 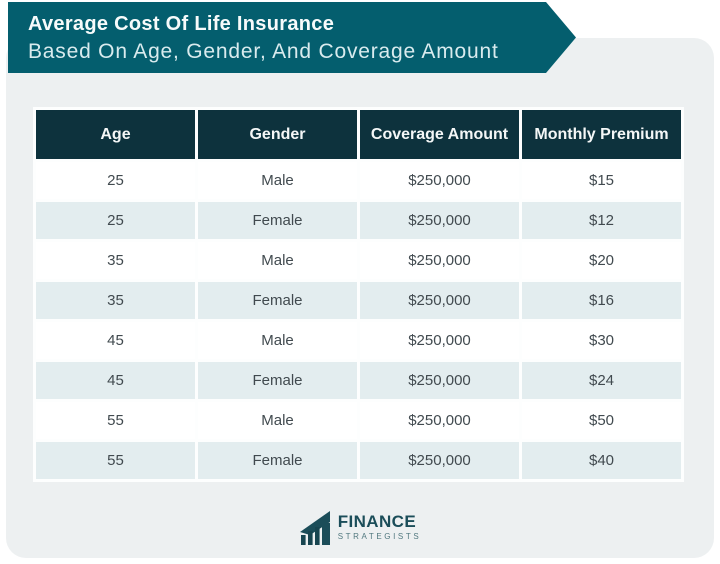 What do you see at coordinates (181, 24) in the screenshot?
I see `title-line-1: Average Cost Of Life Insurance` at bounding box center [181, 24].